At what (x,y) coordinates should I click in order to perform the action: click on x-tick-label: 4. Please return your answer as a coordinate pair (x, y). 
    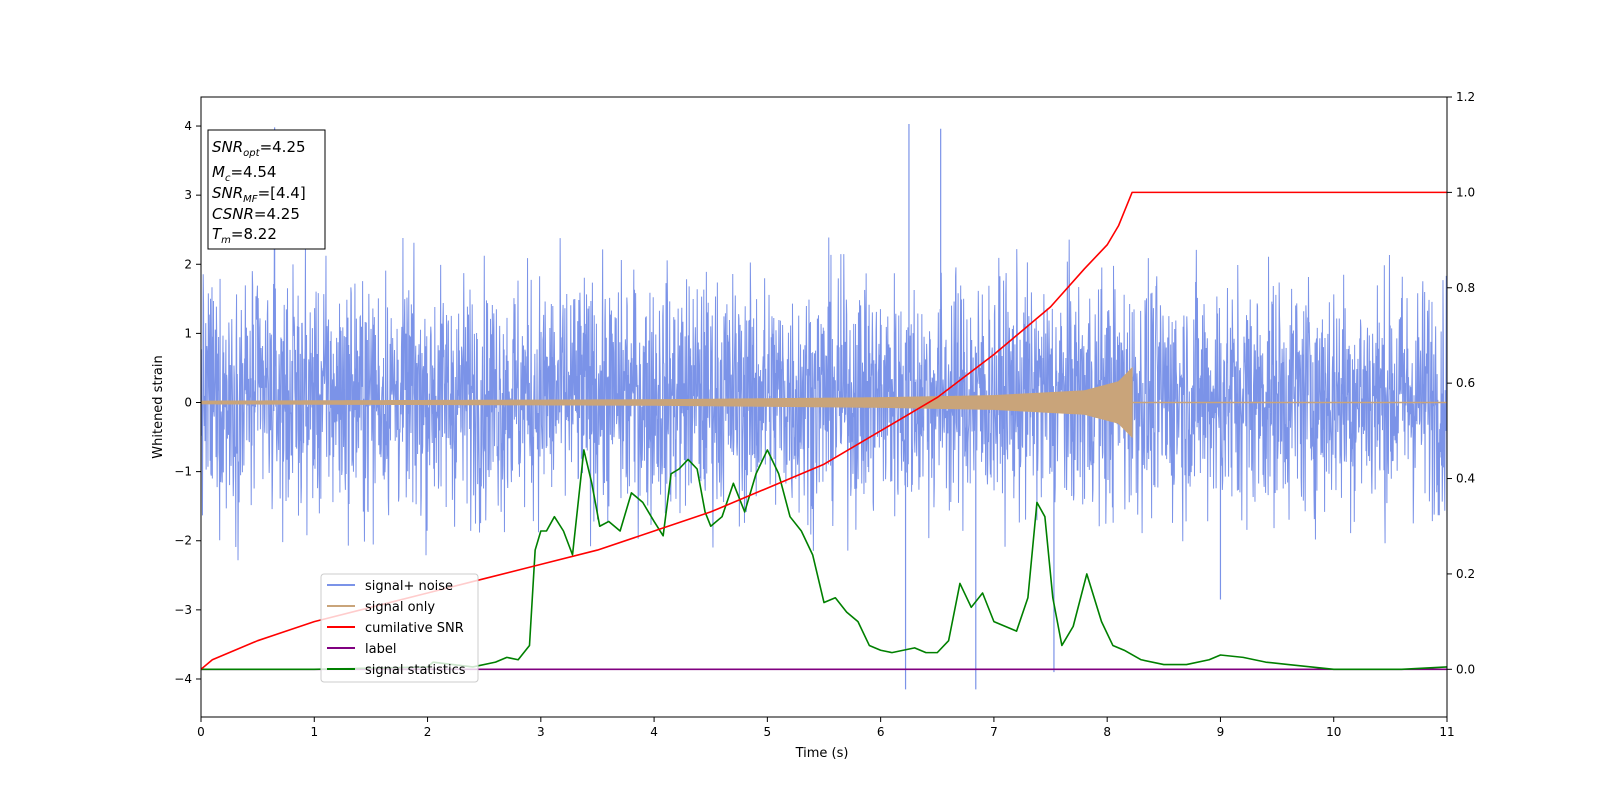
    Looking at the image, I should click on (654, 732).